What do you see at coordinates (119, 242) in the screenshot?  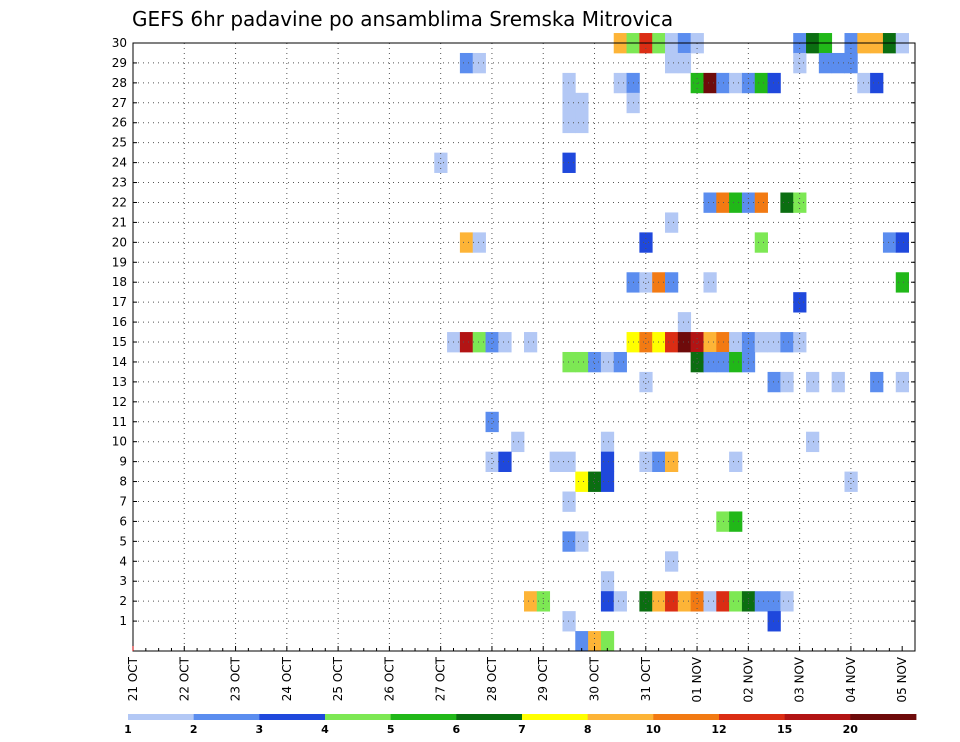 I see `y-tick-label: 20` at bounding box center [119, 242].